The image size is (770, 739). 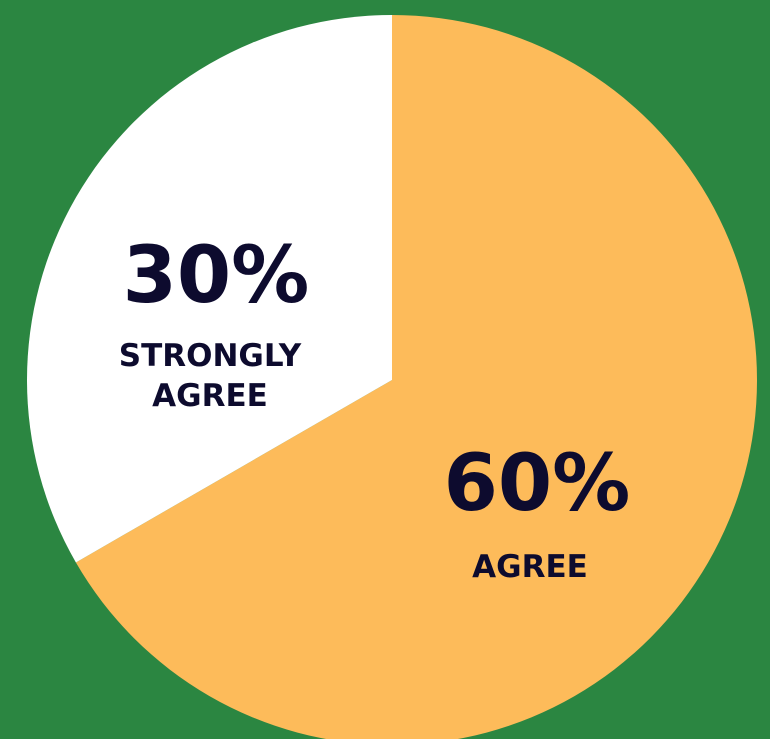 What do you see at coordinates (210, 396) in the screenshot?
I see `slice-2-category-label-line-2: AGREE` at bounding box center [210, 396].